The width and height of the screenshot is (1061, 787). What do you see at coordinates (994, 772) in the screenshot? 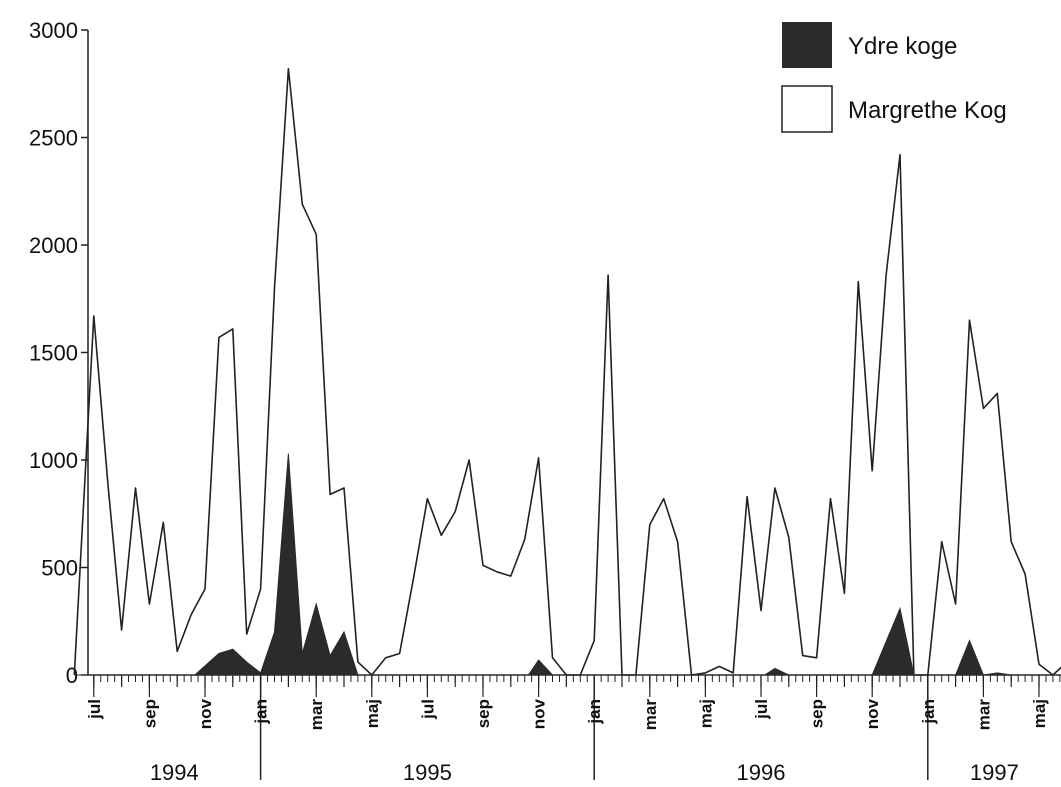
I see `year-label: 1997` at bounding box center [994, 772].